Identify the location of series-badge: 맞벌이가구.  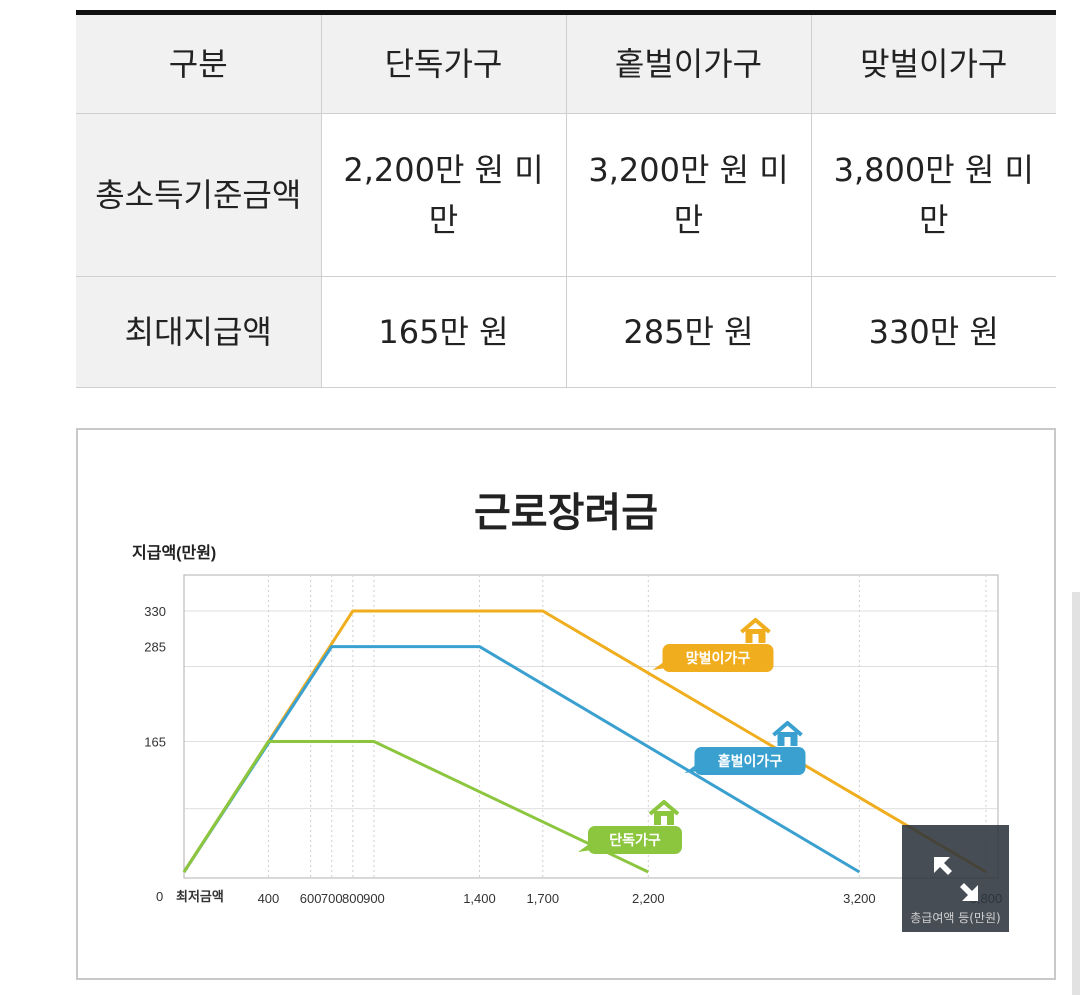
(713, 645).